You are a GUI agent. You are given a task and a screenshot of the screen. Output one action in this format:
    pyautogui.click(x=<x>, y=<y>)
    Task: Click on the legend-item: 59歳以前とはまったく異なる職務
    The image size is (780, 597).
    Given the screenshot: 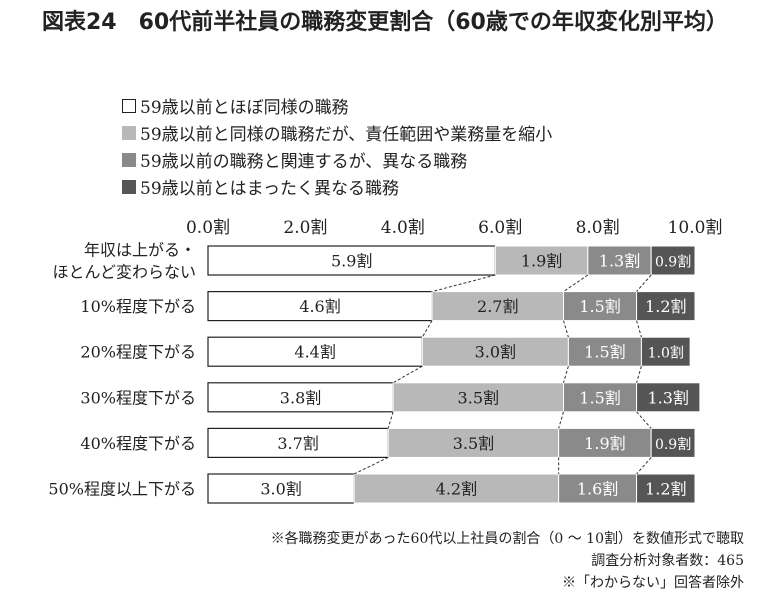 What is the action you would take?
    pyautogui.click(x=337, y=186)
    